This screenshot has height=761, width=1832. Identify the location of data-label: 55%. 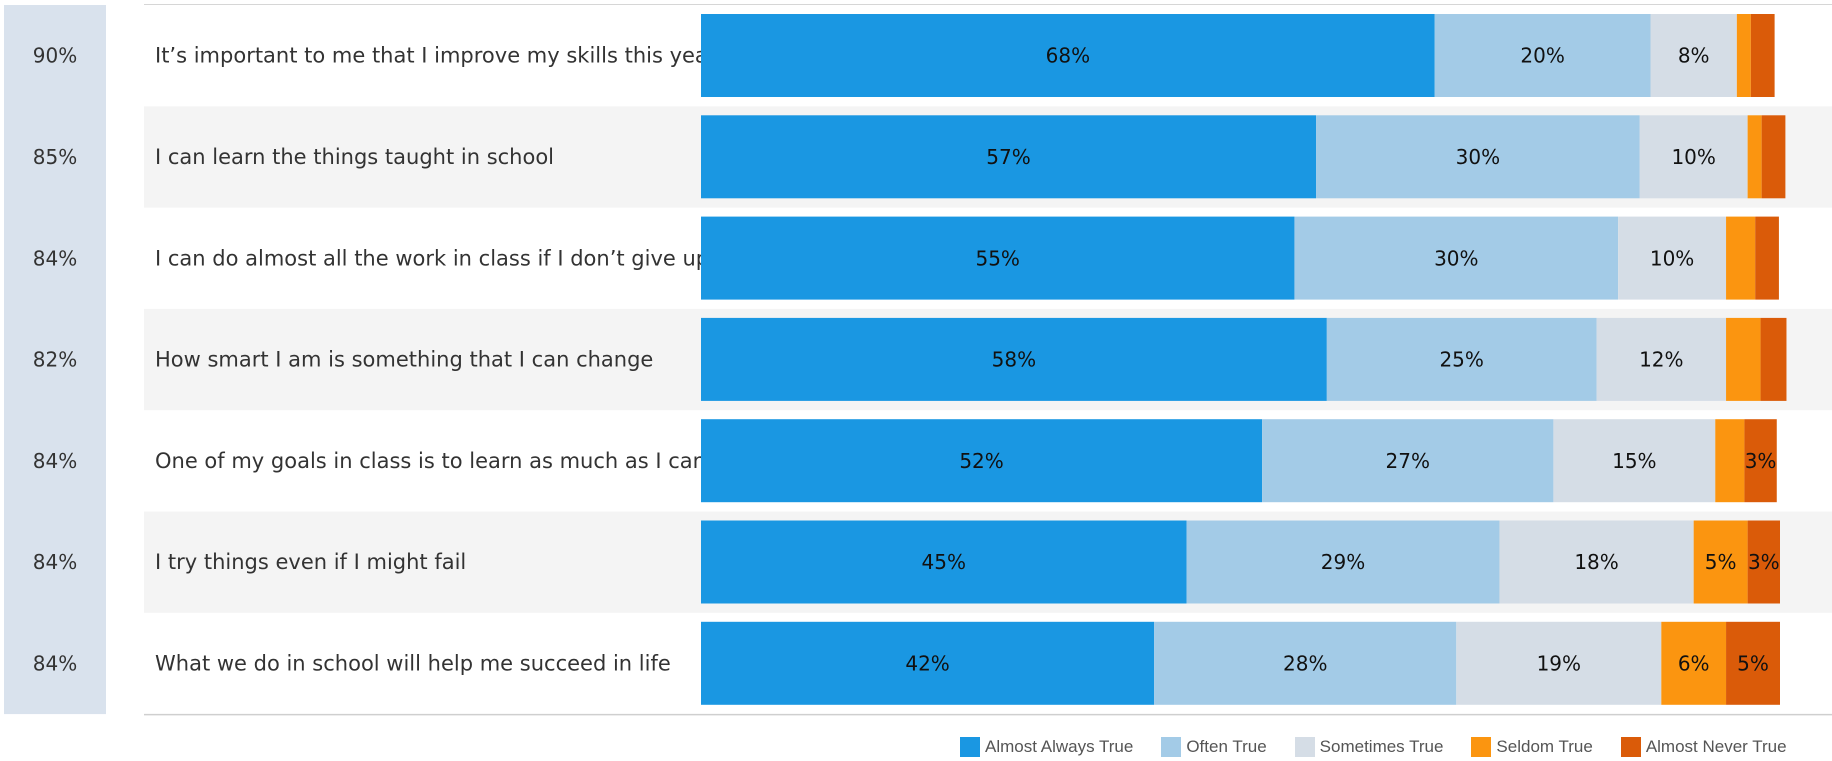
(997, 258).